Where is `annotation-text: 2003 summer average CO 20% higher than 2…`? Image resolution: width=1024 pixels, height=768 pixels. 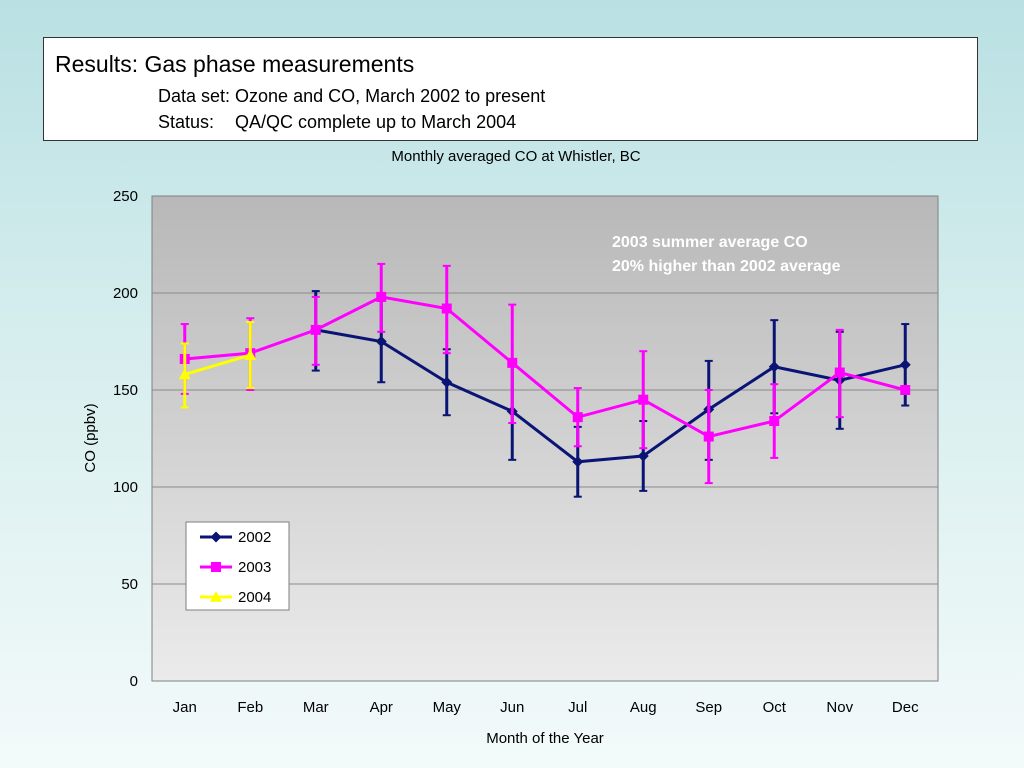 annotation-text: 2003 summer average CO 20% higher than 2… is located at coordinates (726, 254).